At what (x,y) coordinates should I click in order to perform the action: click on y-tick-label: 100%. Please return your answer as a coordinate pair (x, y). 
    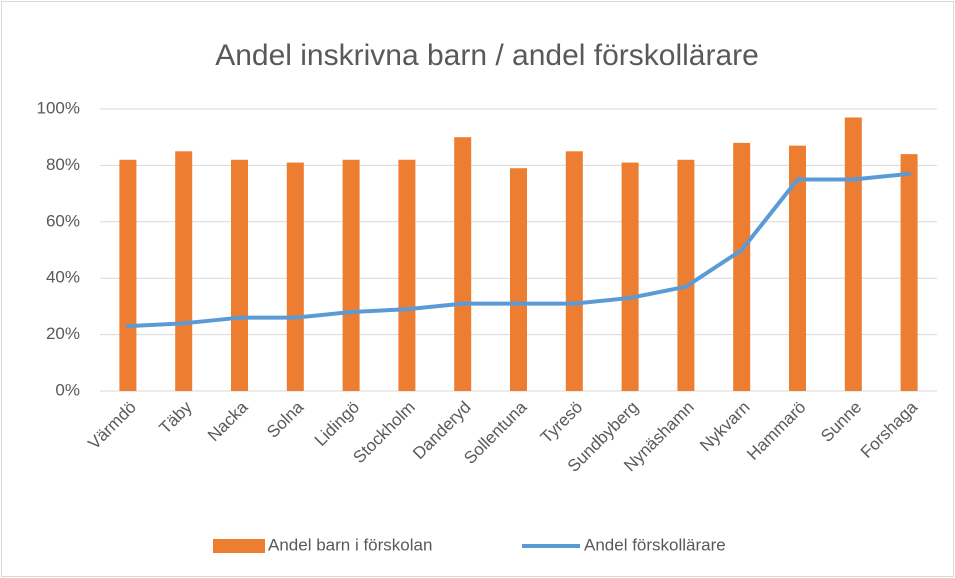
    Looking at the image, I should click on (58, 107).